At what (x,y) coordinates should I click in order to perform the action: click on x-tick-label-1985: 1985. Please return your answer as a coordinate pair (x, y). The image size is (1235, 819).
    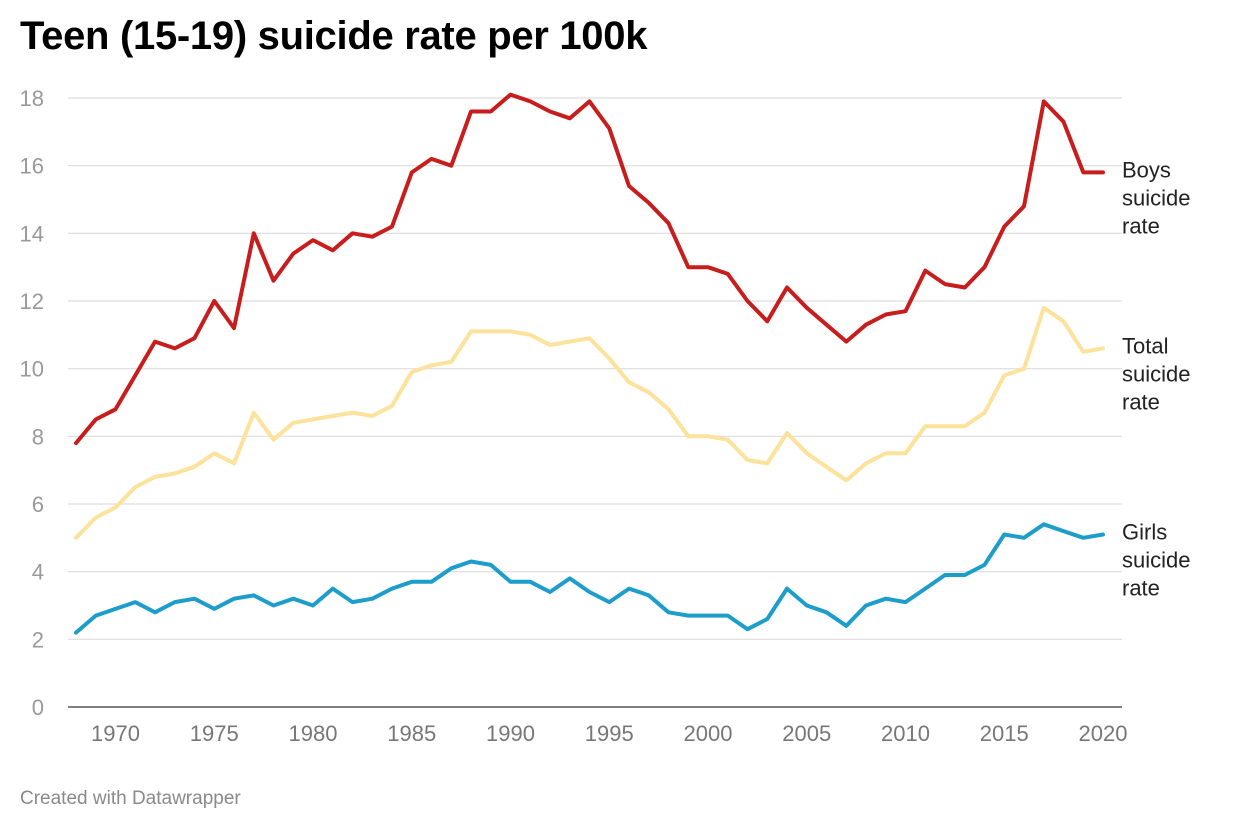
    Looking at the image, I should click on (411, 733).